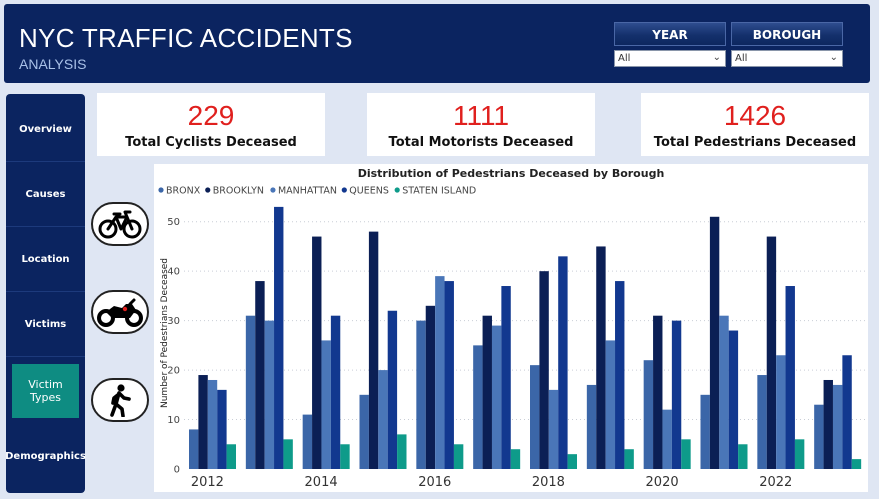 The height and width of the screenshot is (499, 879). What do you see at coordinates (670, 34) in the screenshot?
I see `year-filter-label: YEAR` at bounding box center [670, 34].